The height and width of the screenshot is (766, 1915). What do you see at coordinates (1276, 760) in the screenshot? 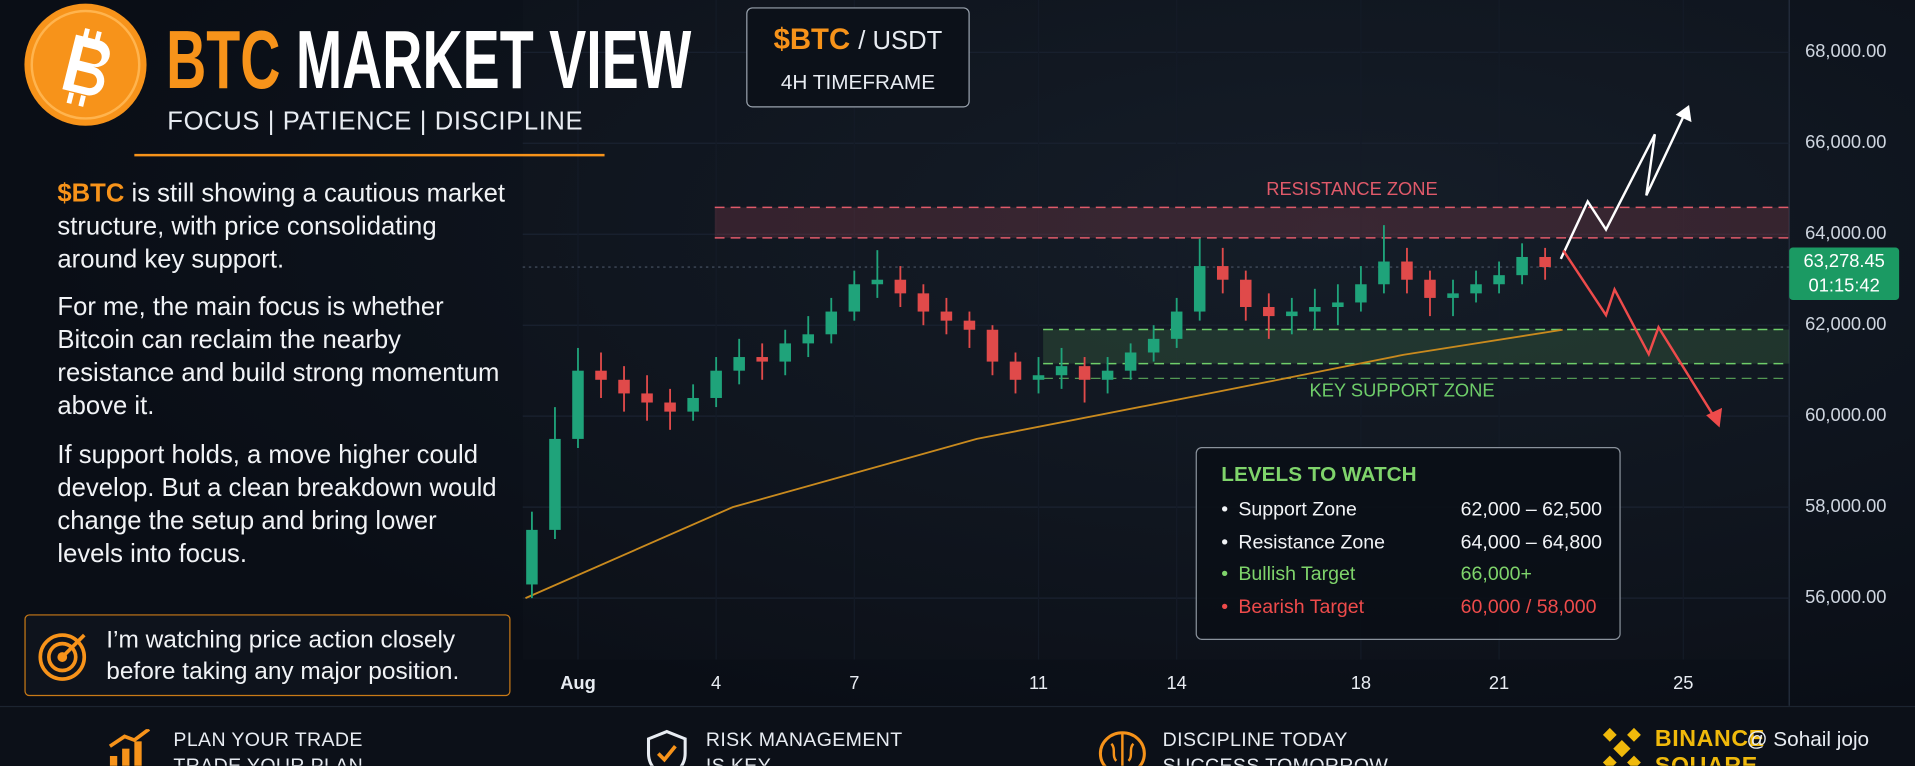
I see `footer-line: SUCCESS TOMORROW` at bounding box center [1276, 760].